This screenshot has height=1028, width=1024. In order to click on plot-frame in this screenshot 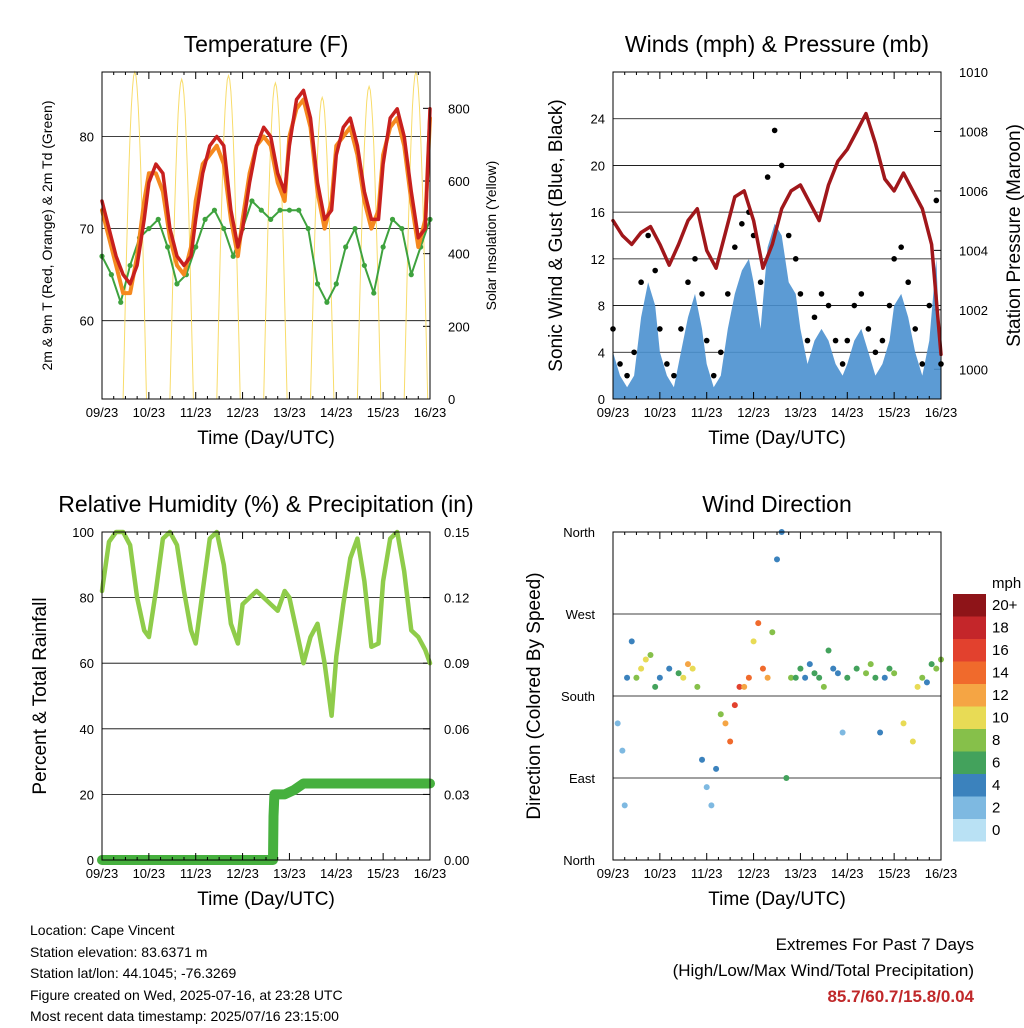, I will do `click(266, 235)`.